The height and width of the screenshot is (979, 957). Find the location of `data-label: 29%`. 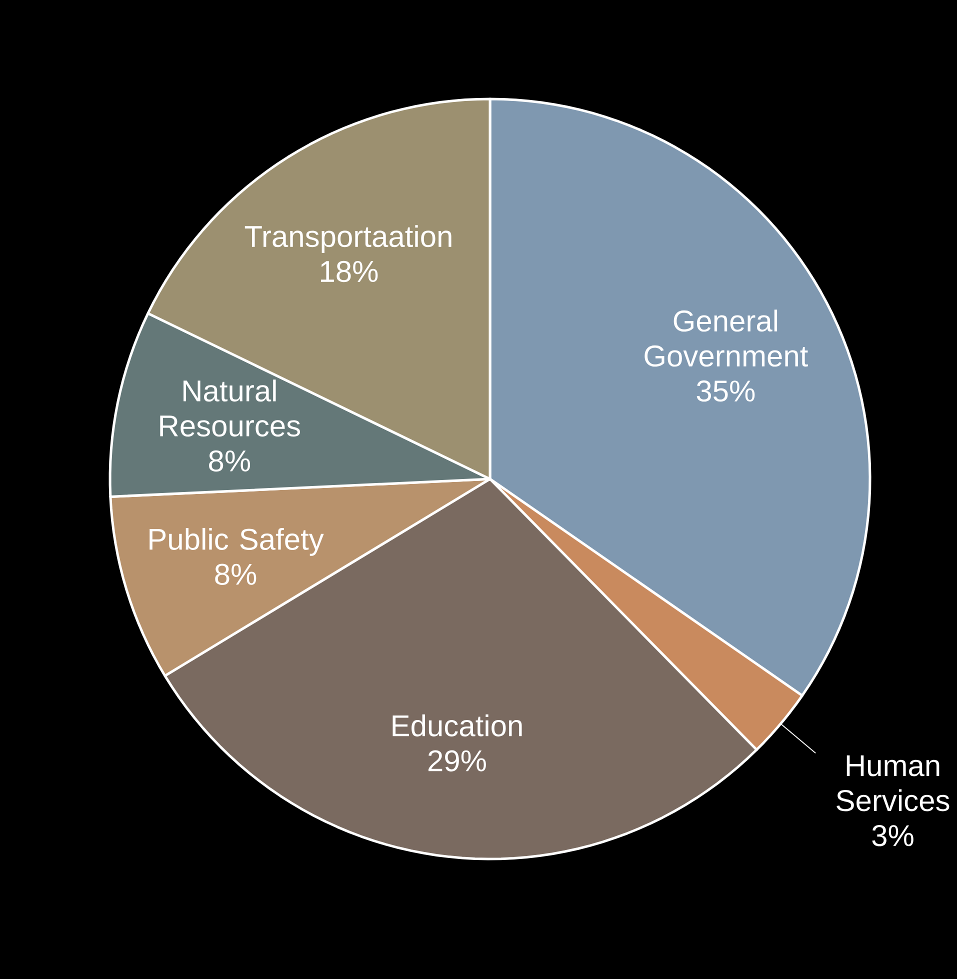

data-label: 29% is located at coordinates (457, 761).